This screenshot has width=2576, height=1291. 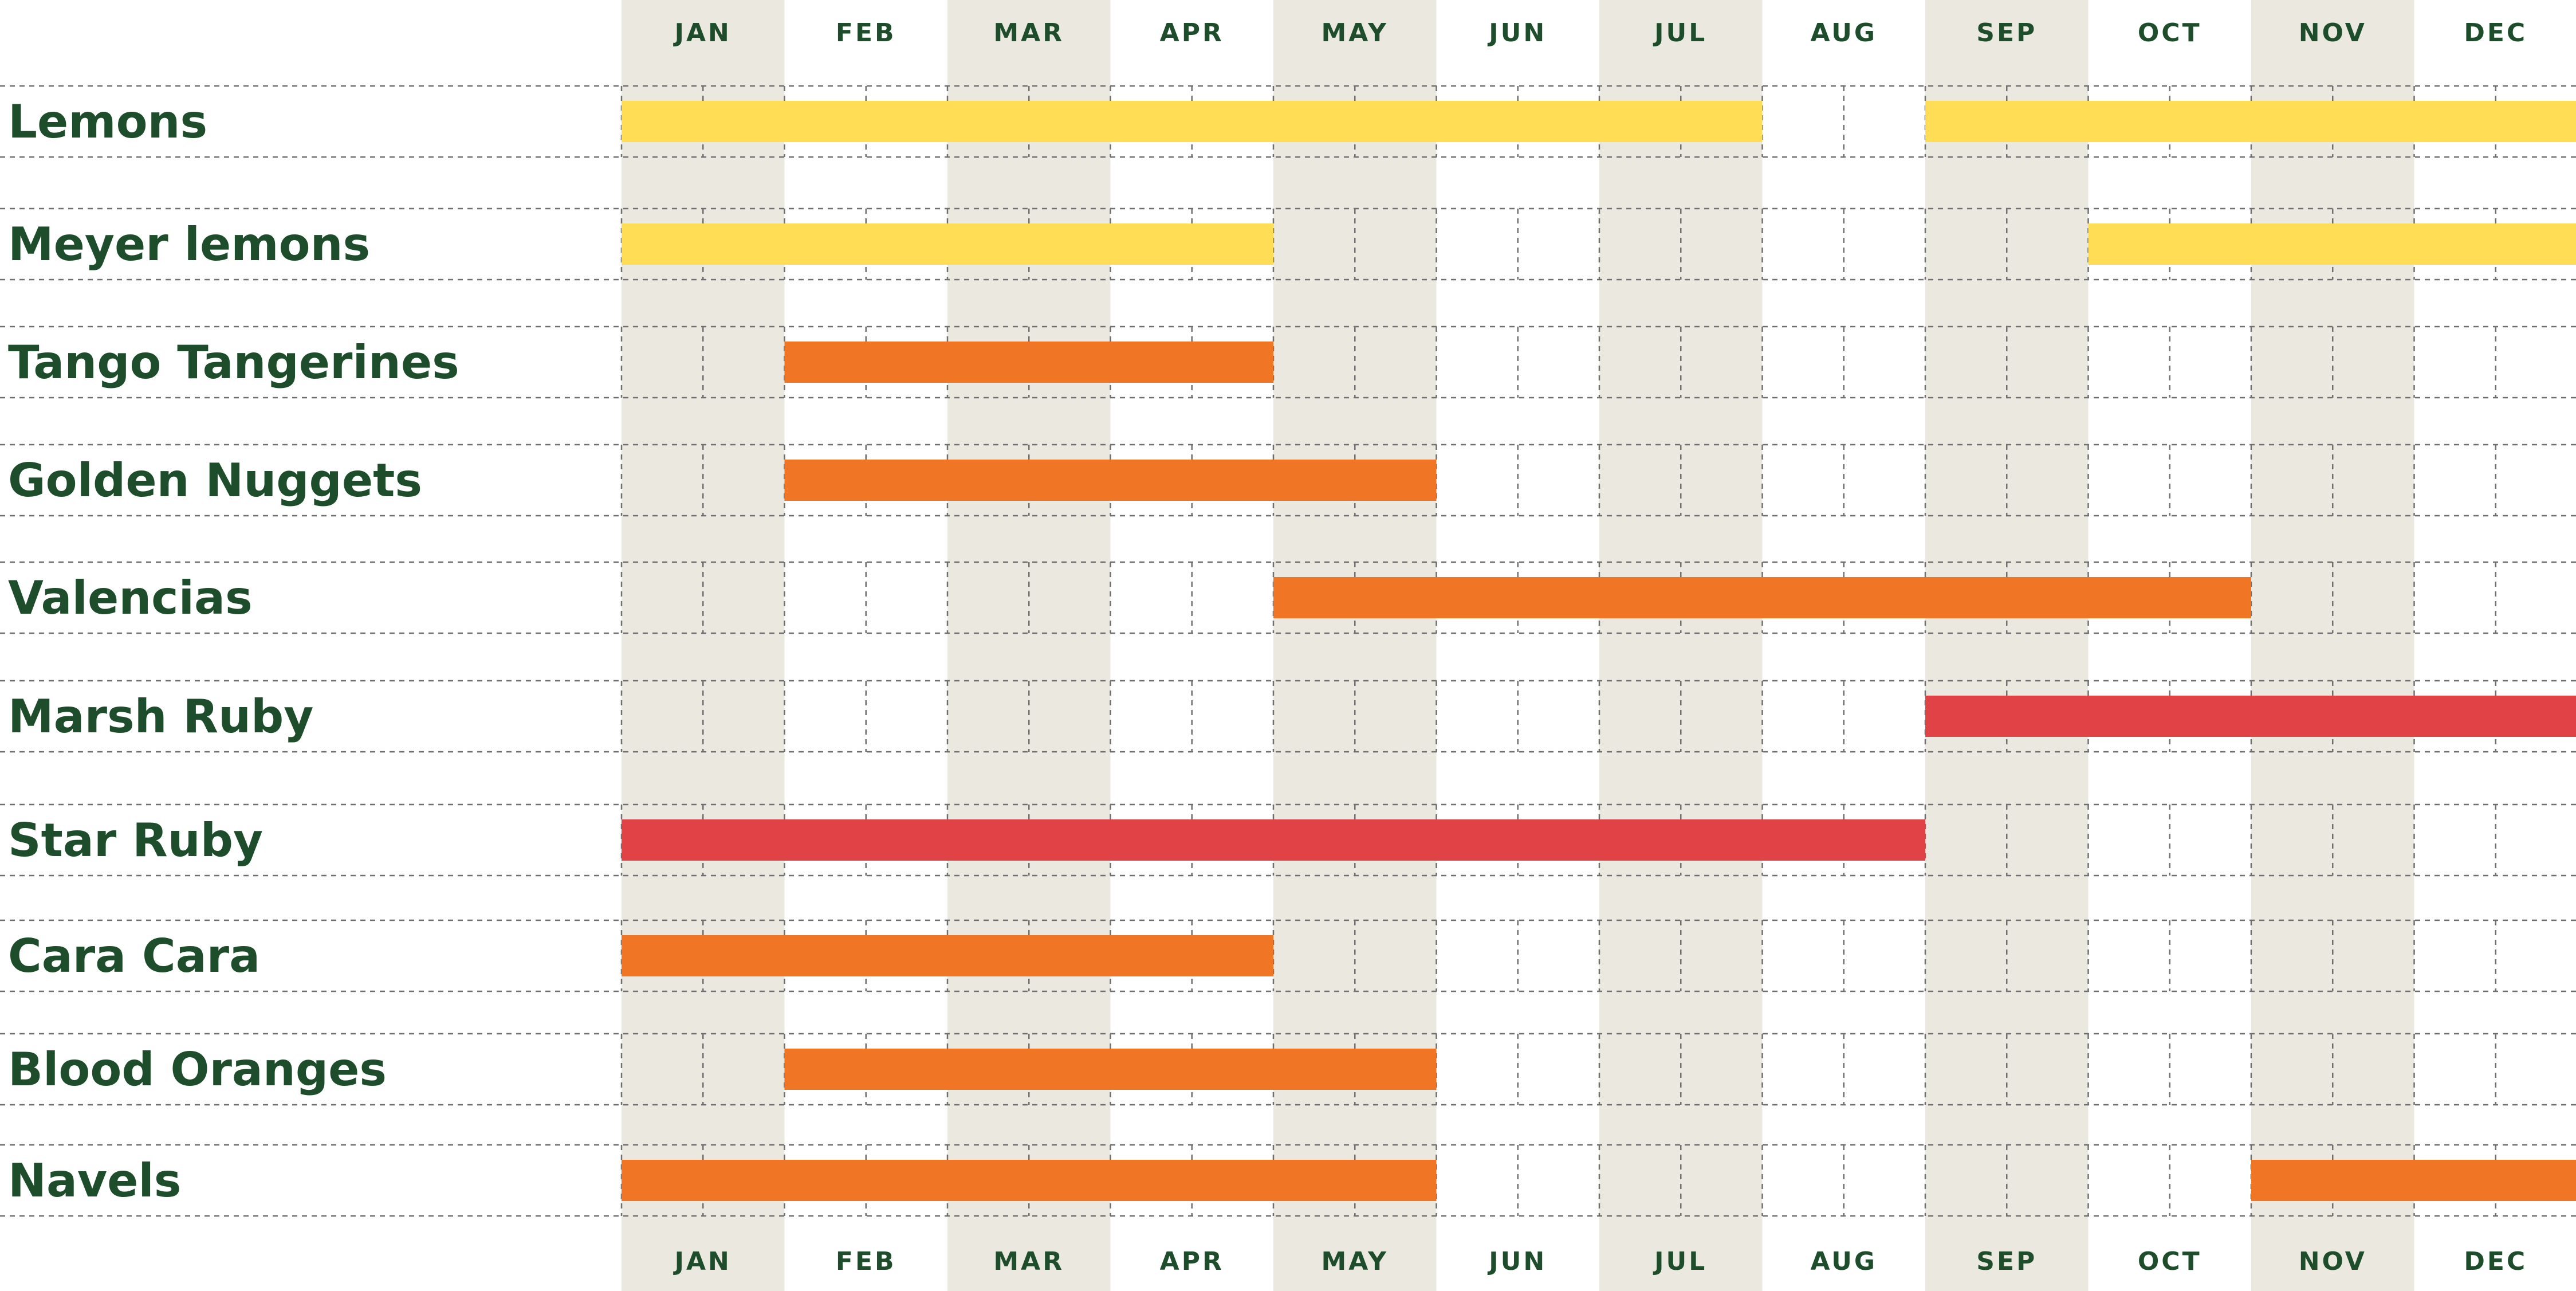 I want to click on month-label-top-jan: JAN, so click(x=702, y=33).